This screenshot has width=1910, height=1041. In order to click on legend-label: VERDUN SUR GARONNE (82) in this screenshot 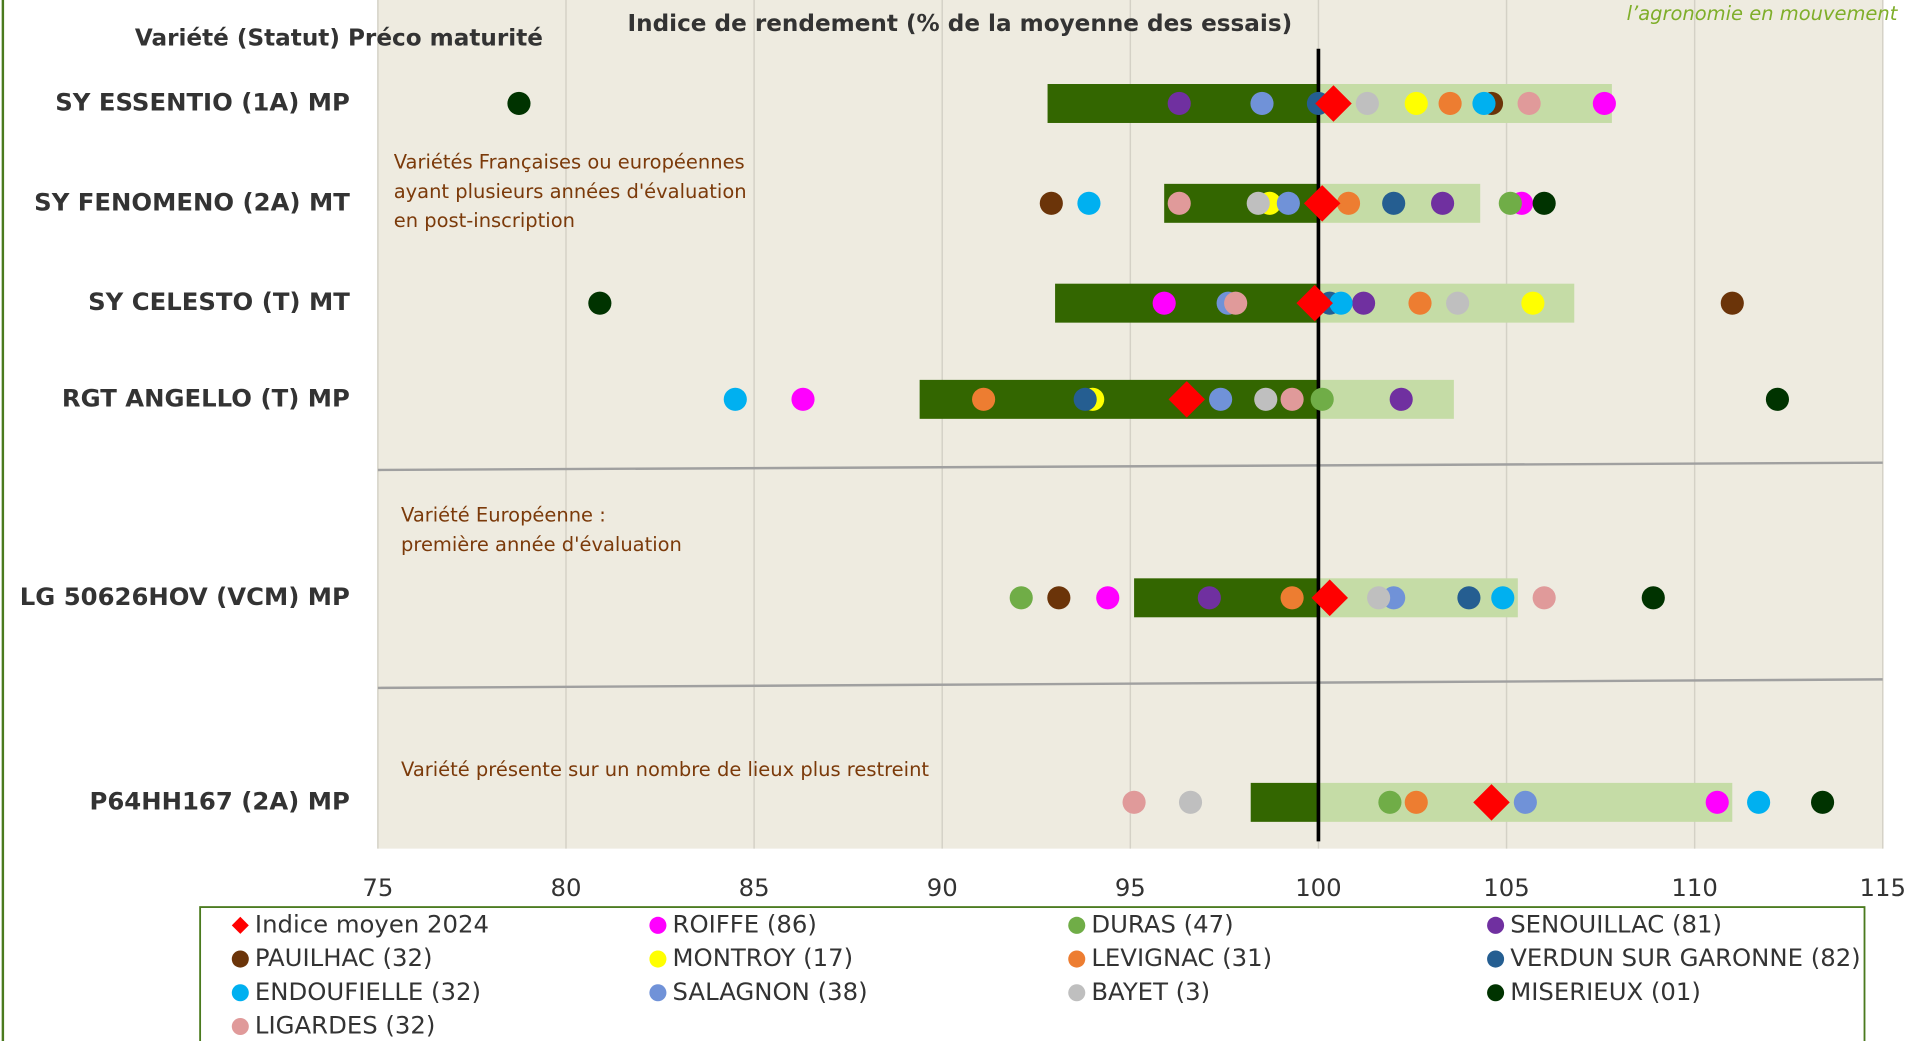, I will do `click(1685, 957)`.